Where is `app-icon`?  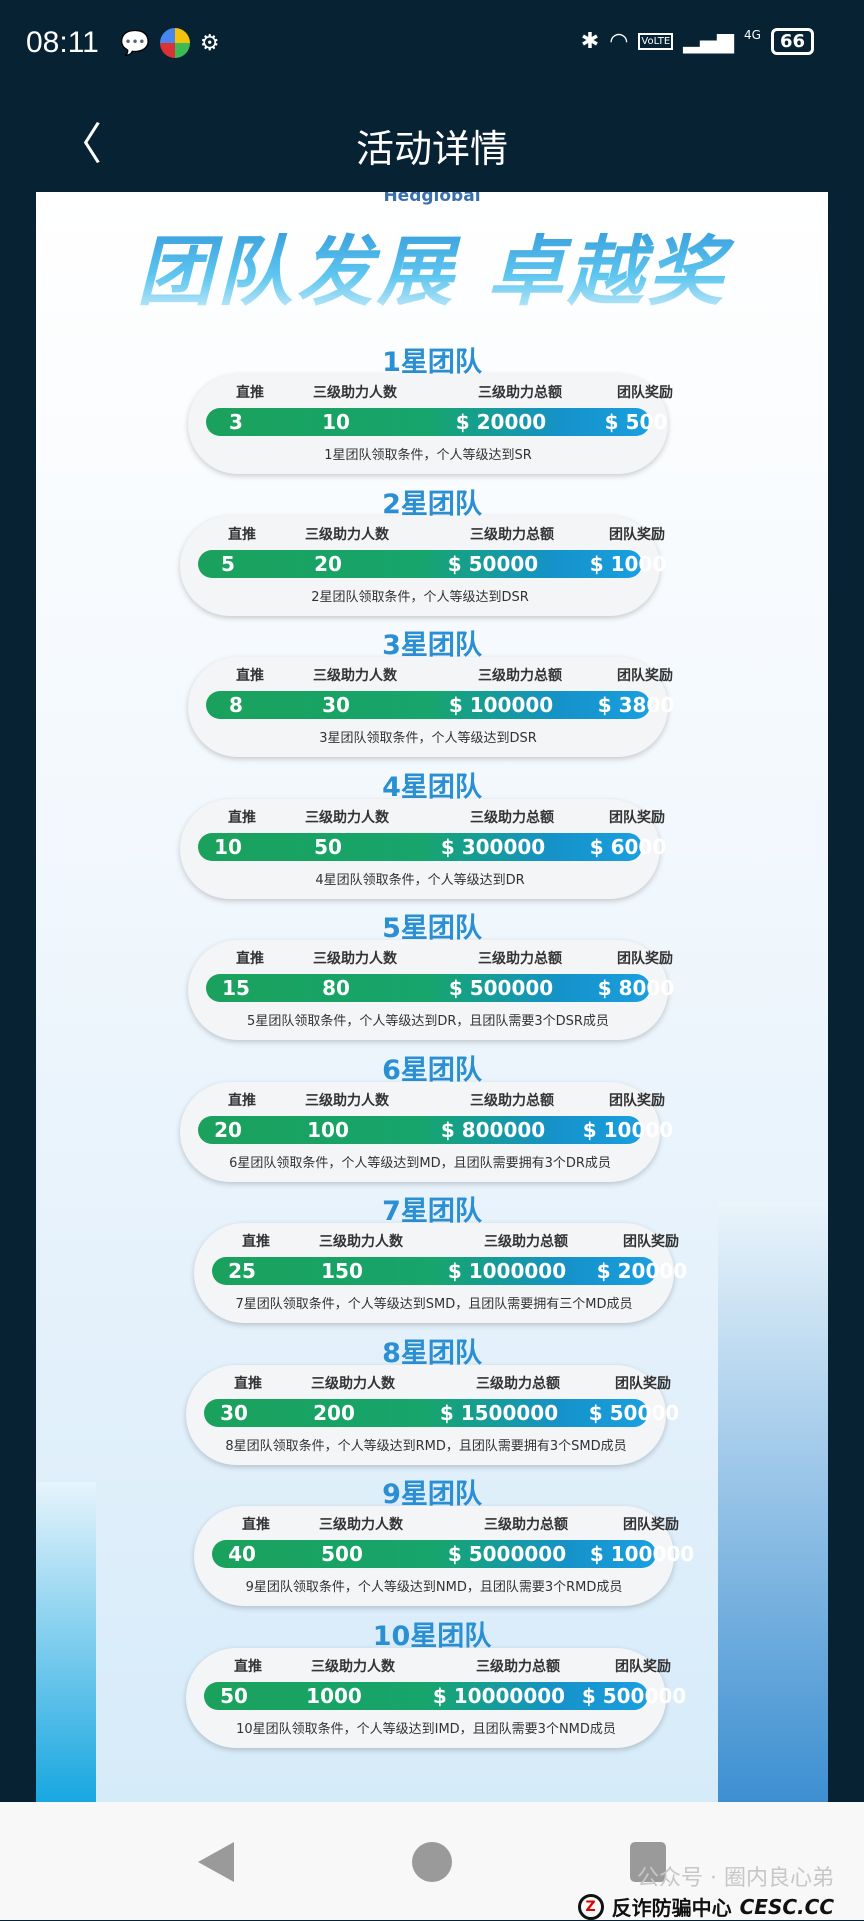 app-icon is located at coordinates (174, 43).